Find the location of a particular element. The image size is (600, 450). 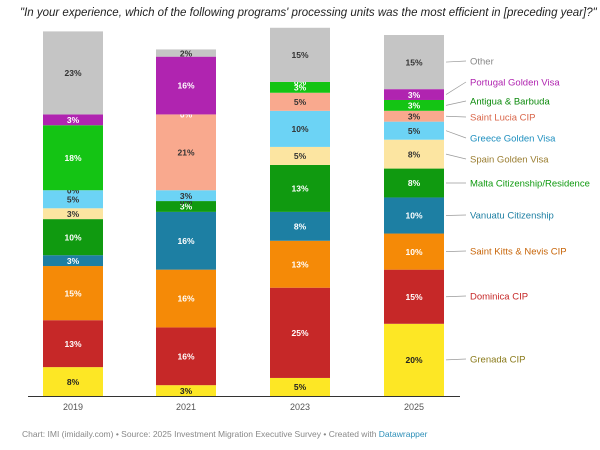

data-label-antigua-barbuda-2025: 3% is located at coordinates (414, 106).